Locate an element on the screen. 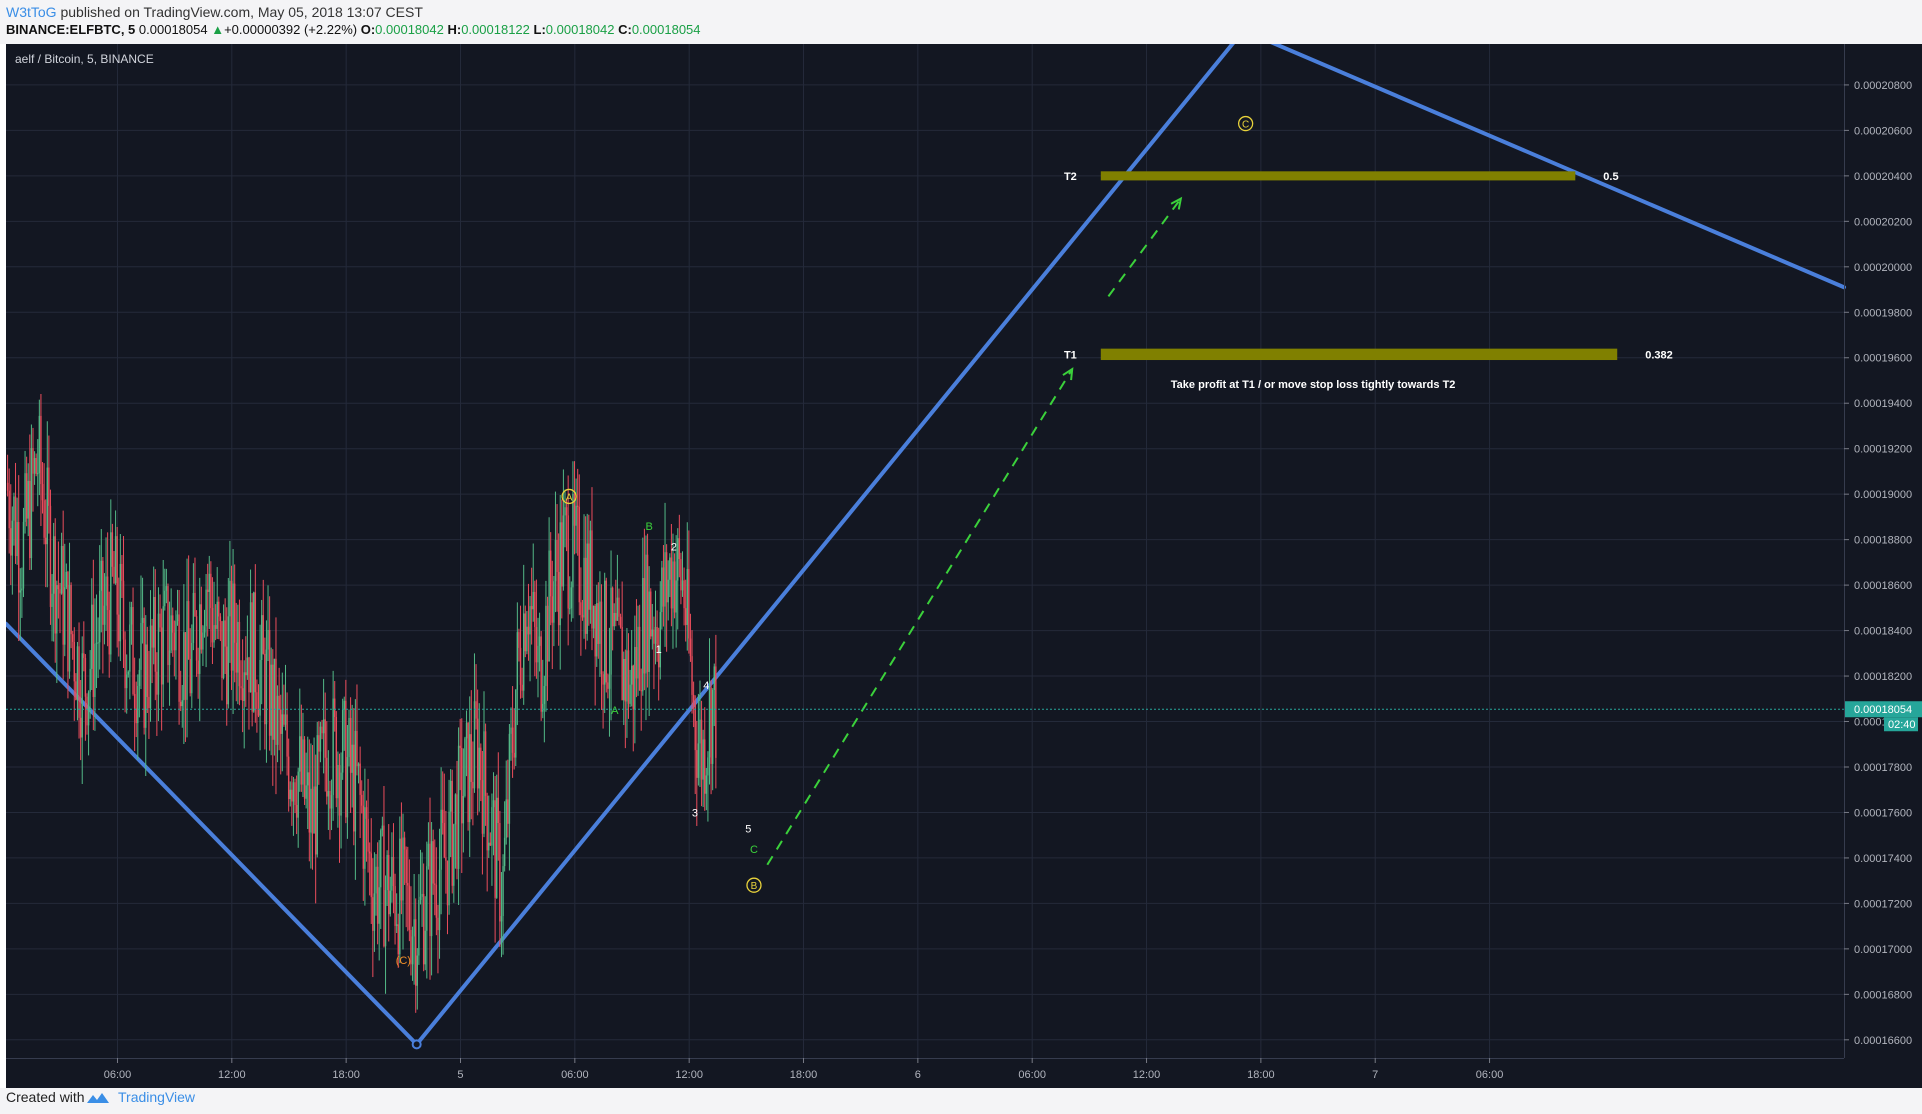 Image resolution: width=1922 pixels, height=1114 pixels. wave-circle-icon is located at coordinates (1245, 123).